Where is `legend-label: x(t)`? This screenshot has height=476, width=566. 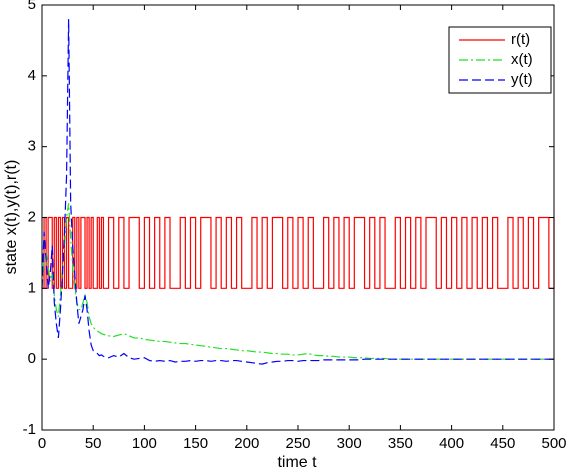
legend-label: x(t) is located at coordinates (522, 59).